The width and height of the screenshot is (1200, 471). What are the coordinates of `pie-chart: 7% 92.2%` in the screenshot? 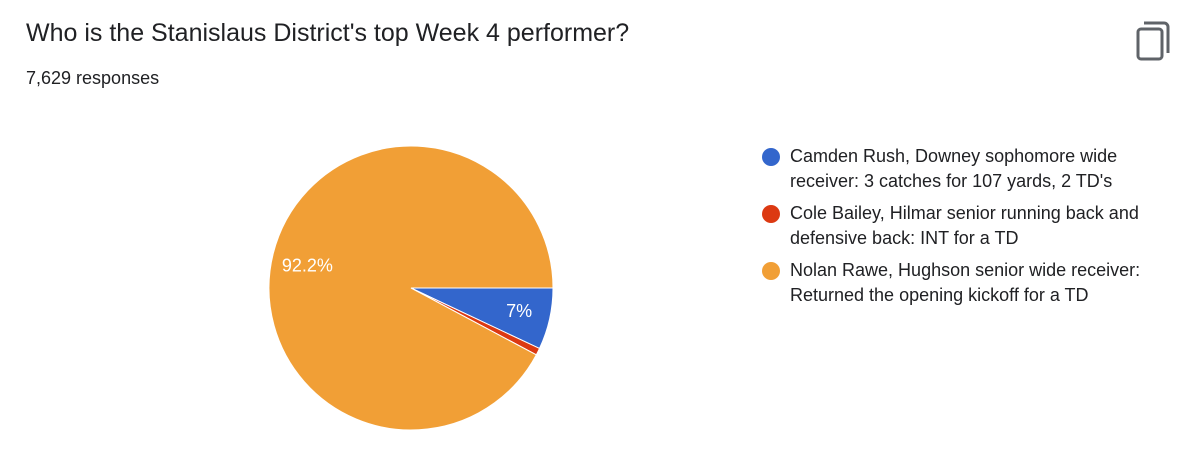 It's located at (411, 288).